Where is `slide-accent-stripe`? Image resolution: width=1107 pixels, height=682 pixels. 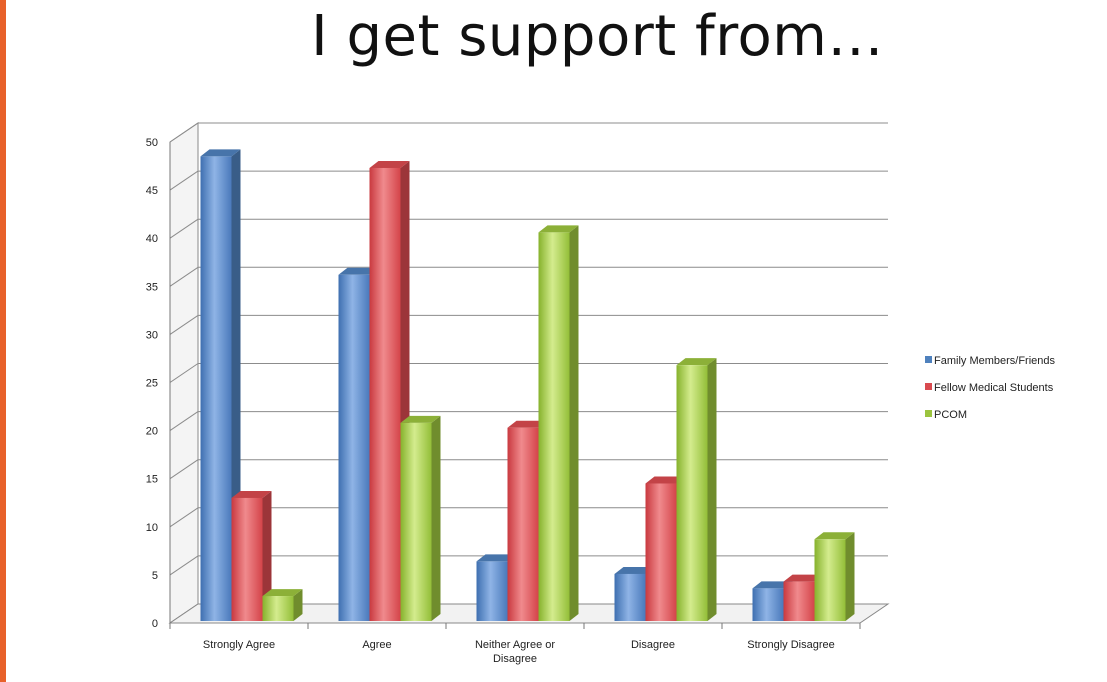
slide-accent-stripe is located at coordinates (3, 341).